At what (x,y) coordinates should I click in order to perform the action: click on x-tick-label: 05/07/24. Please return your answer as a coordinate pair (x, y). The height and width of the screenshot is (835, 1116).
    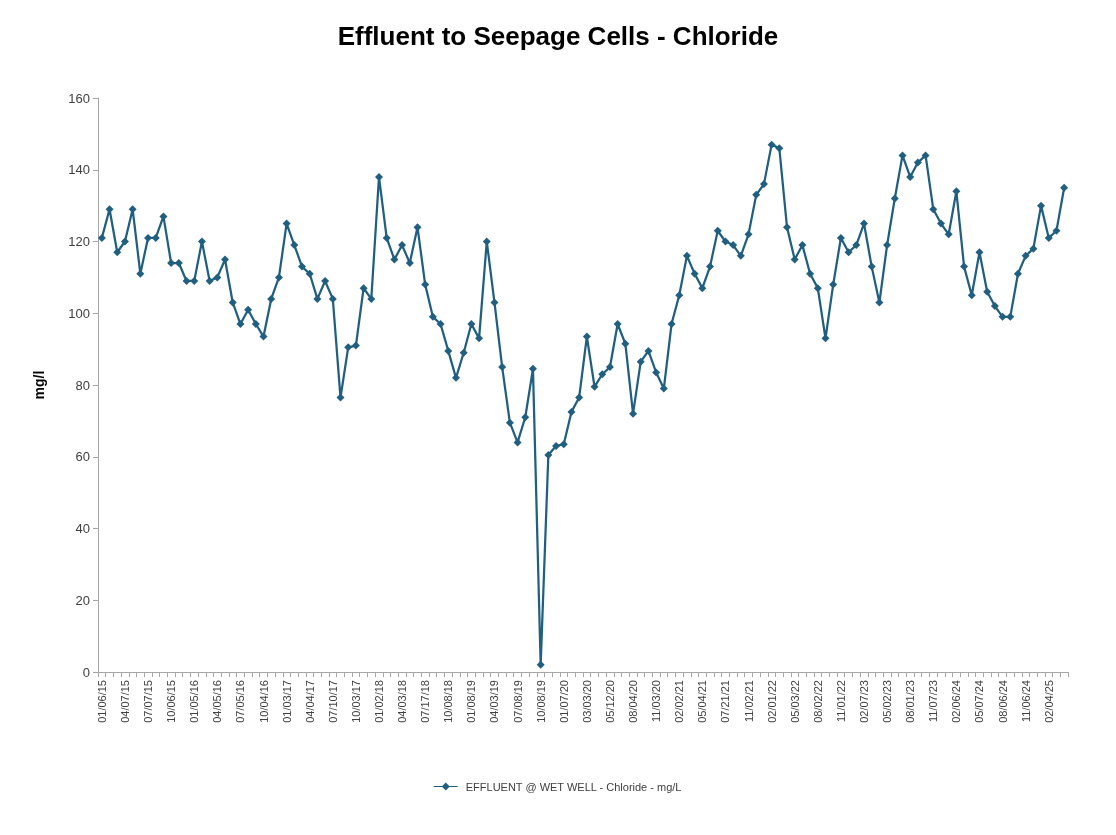
    Looking at the image, I should click on (979, 701).